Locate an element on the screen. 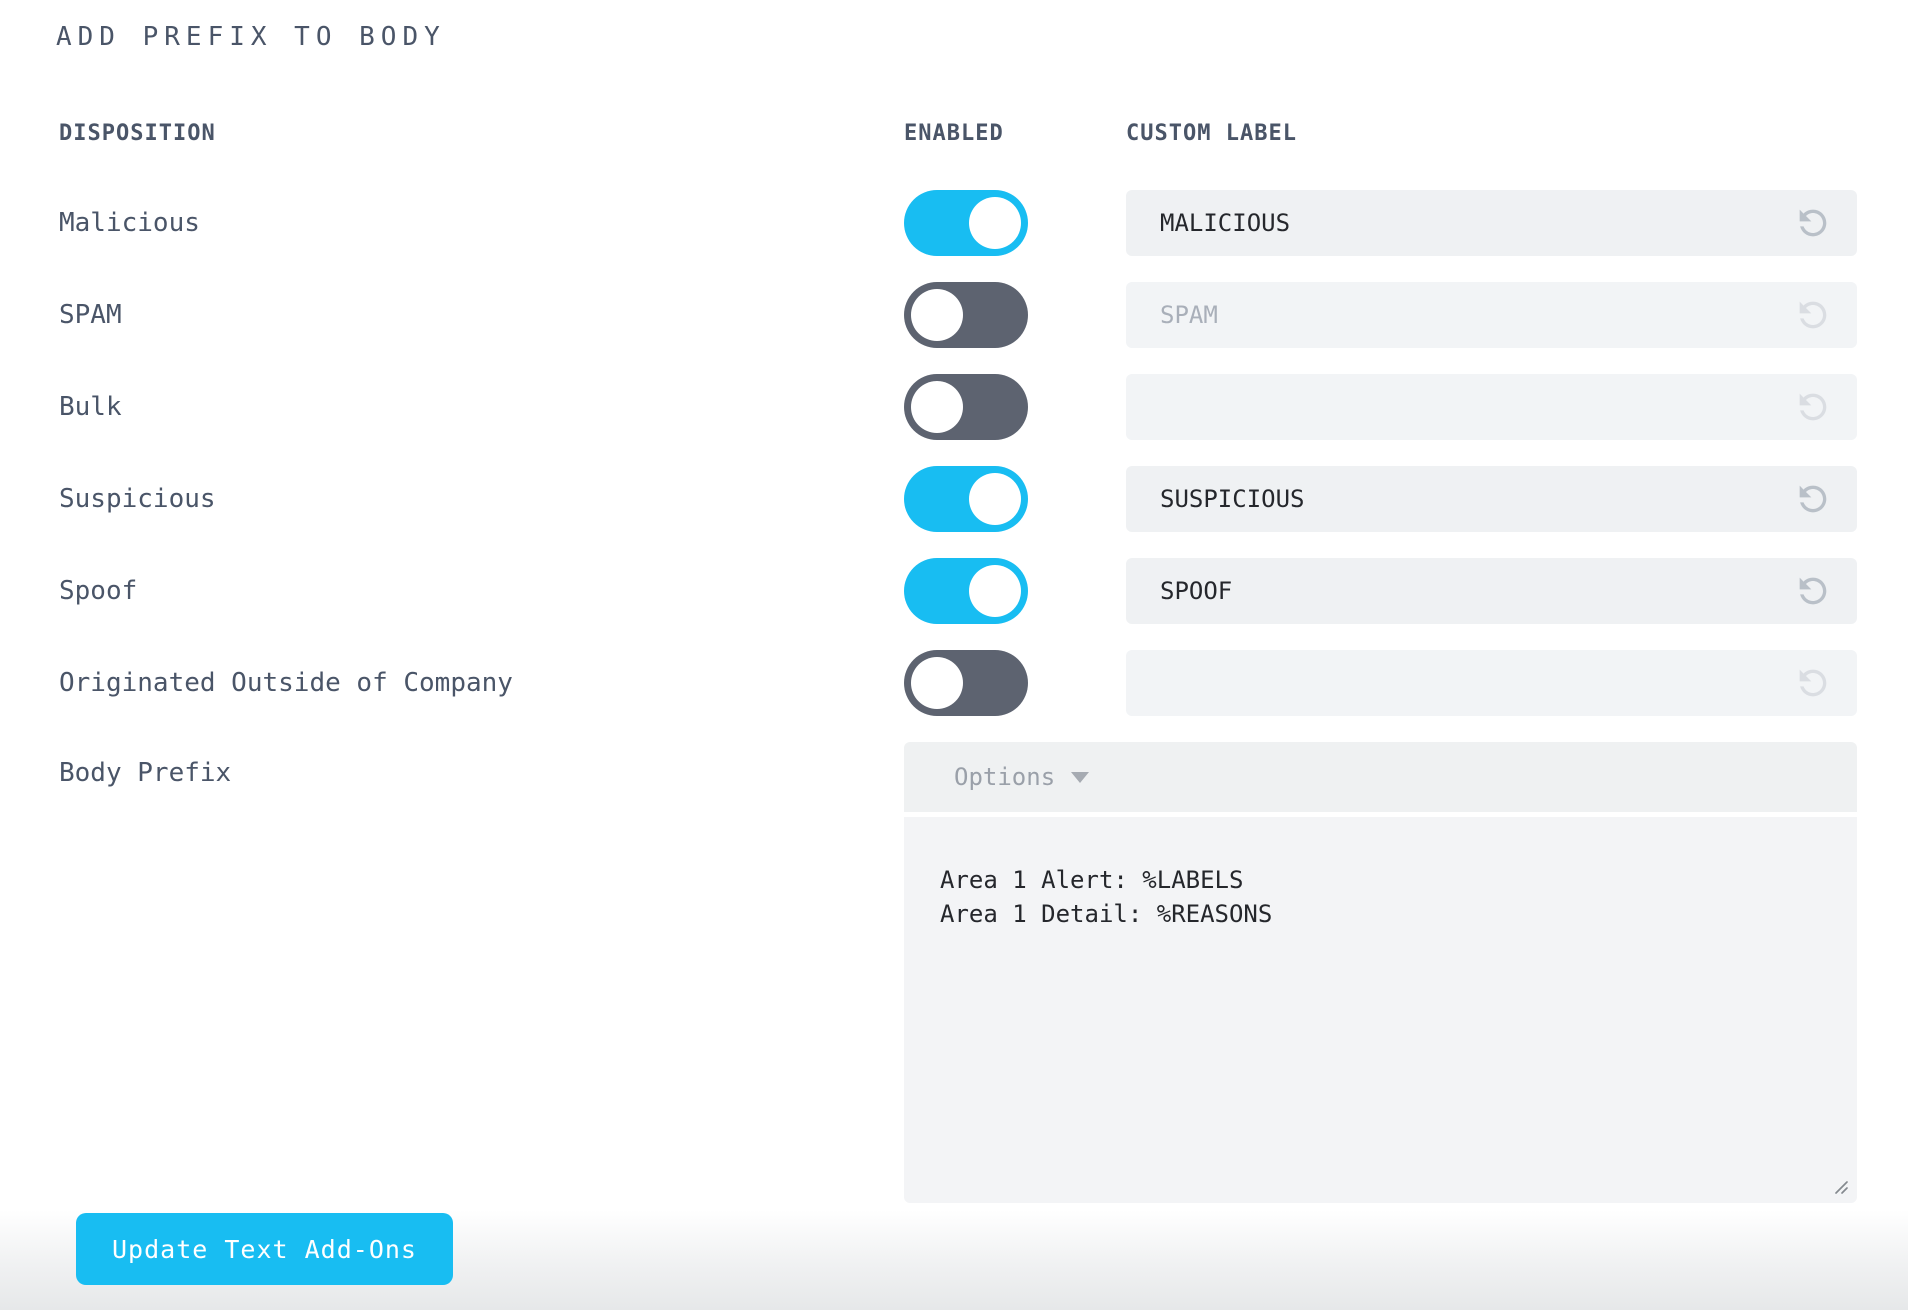  body-prefix-label: Body Prefix is located at coordinates (145, 773).